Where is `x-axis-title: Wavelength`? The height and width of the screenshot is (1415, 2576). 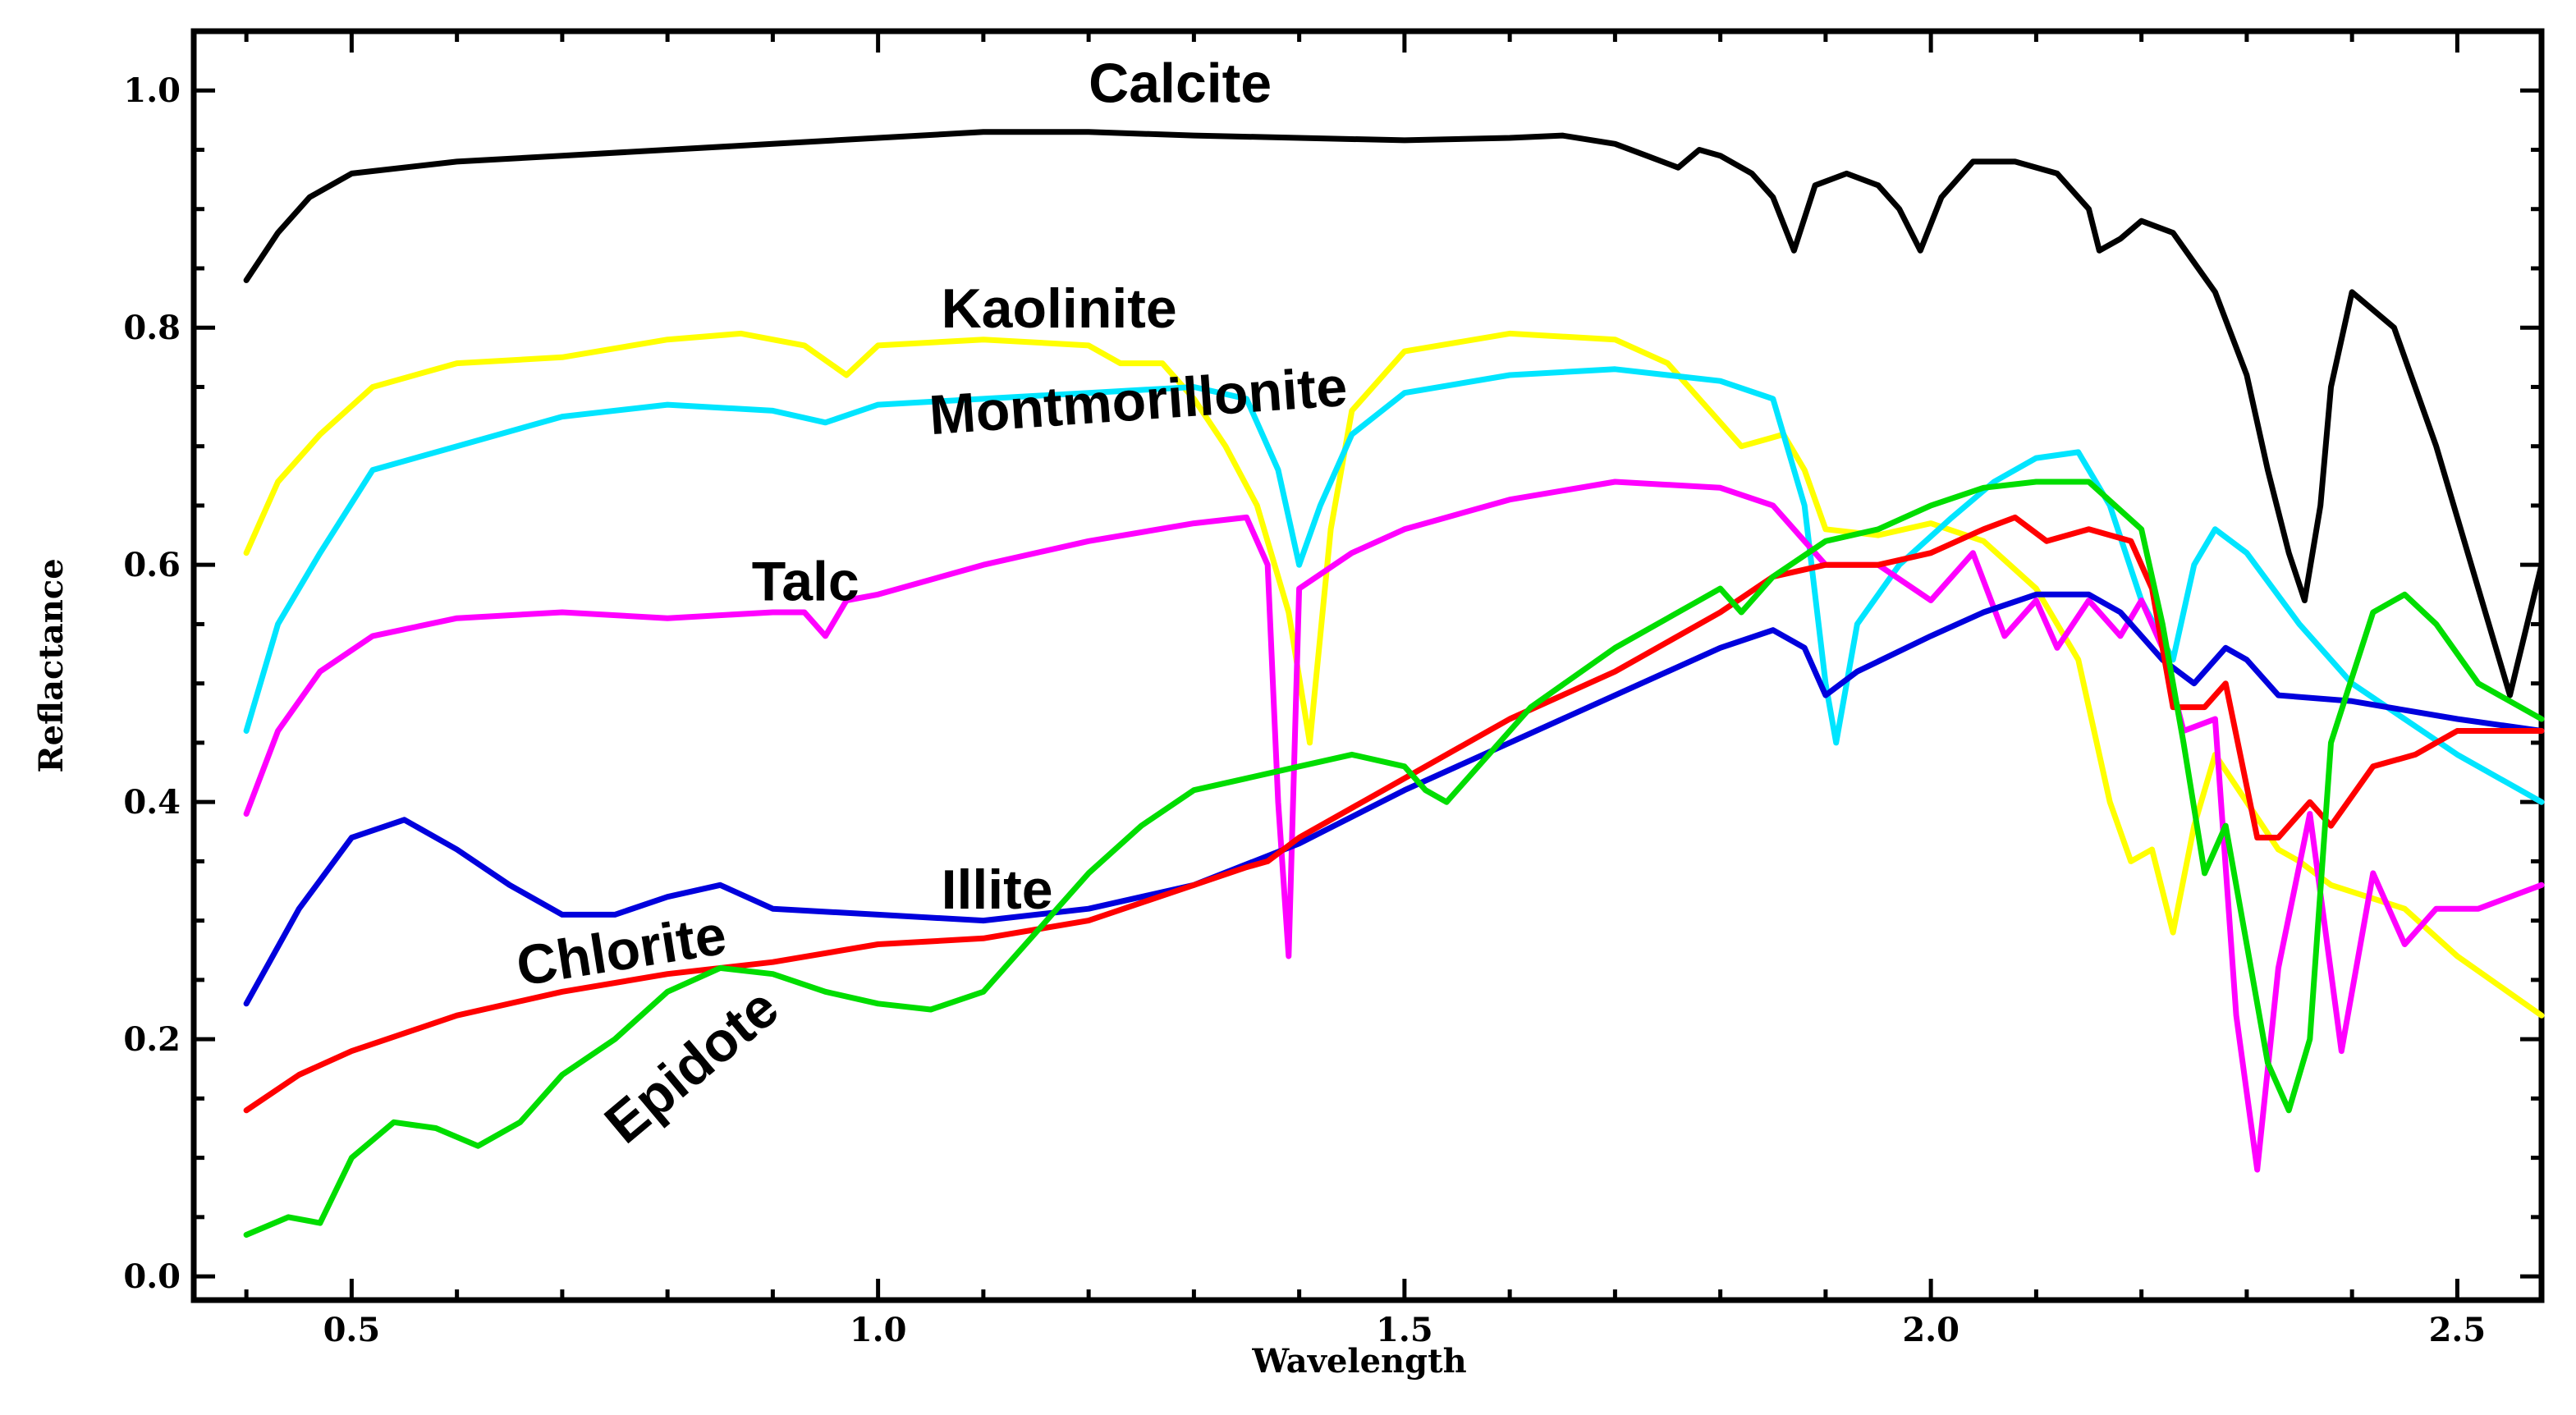 x-axis-title: Wavelength is located at coordinates (1358, 1361).